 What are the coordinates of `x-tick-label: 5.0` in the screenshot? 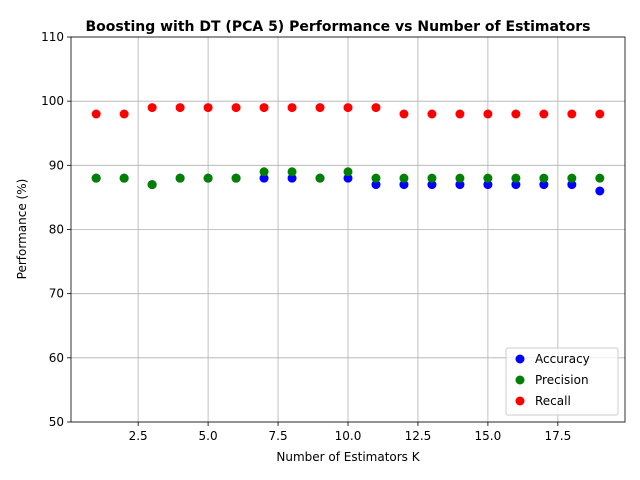 It's located at (208, 436).